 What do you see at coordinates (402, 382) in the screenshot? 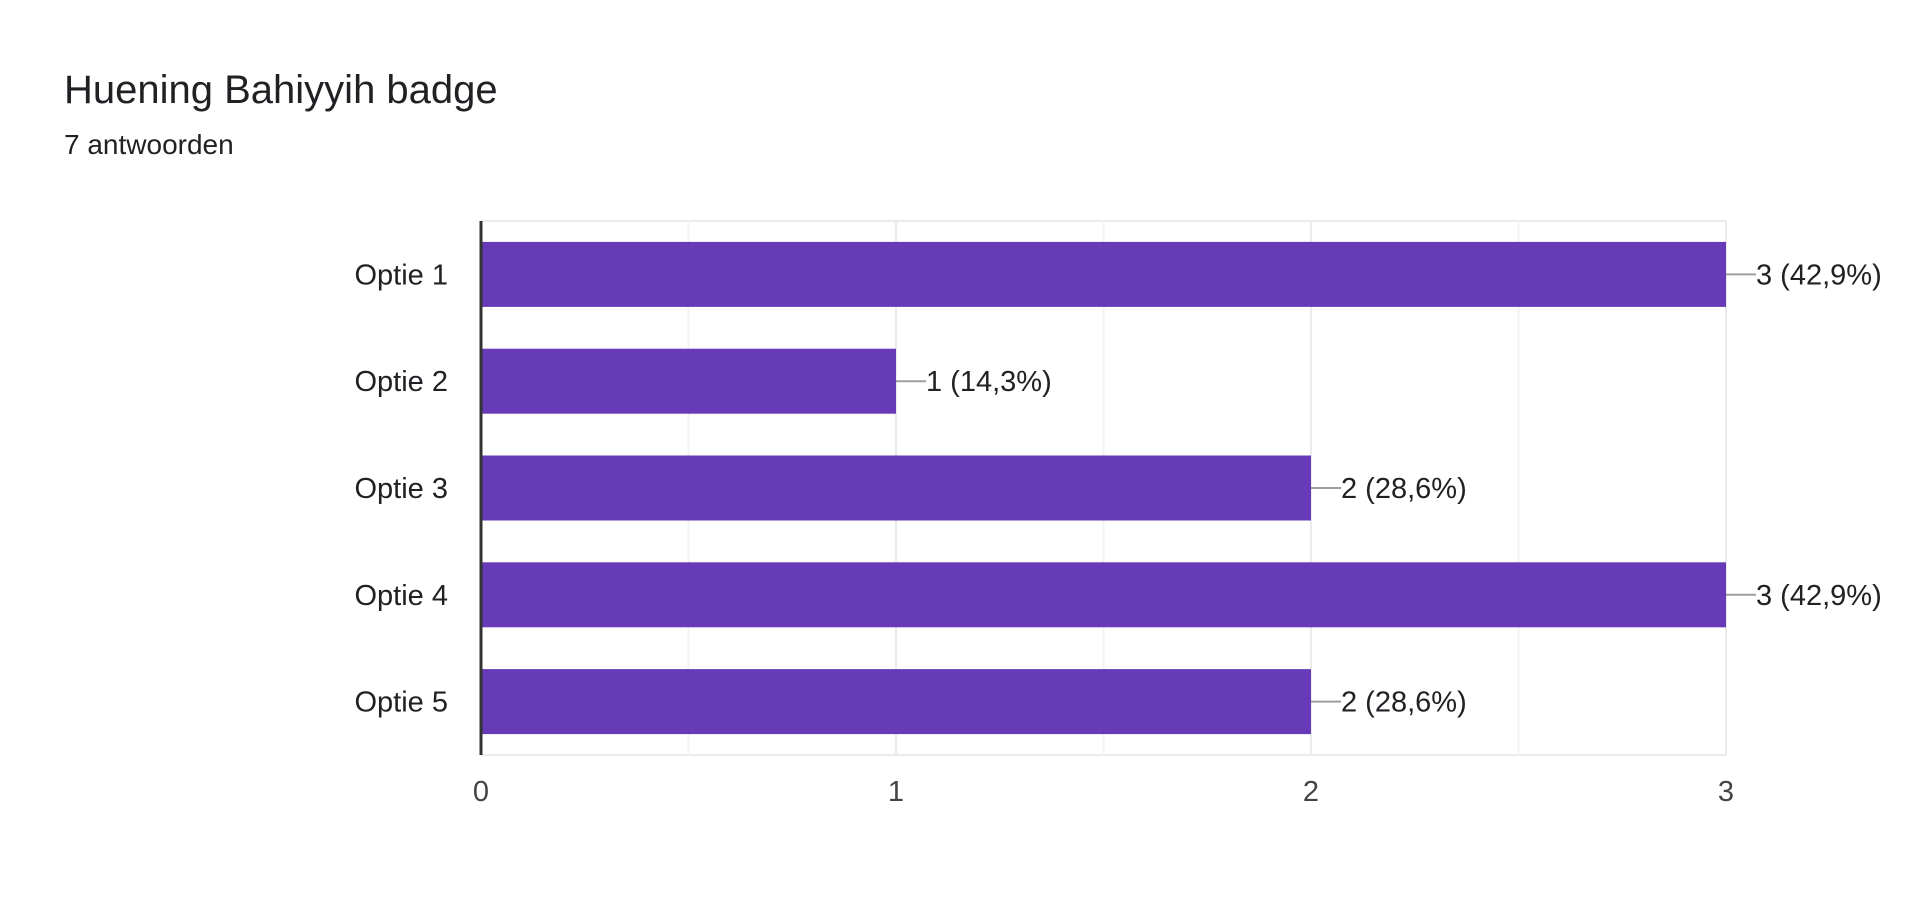
I see `category-label: Optie 2` at bounding box center [402, 382].